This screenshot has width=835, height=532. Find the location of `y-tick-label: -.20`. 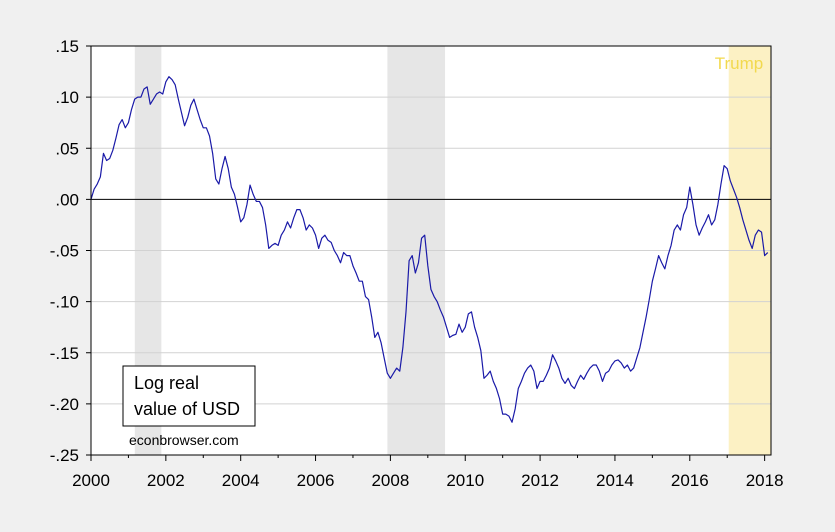

y-tick-label: -.20 is located at coordinates (64, 404).